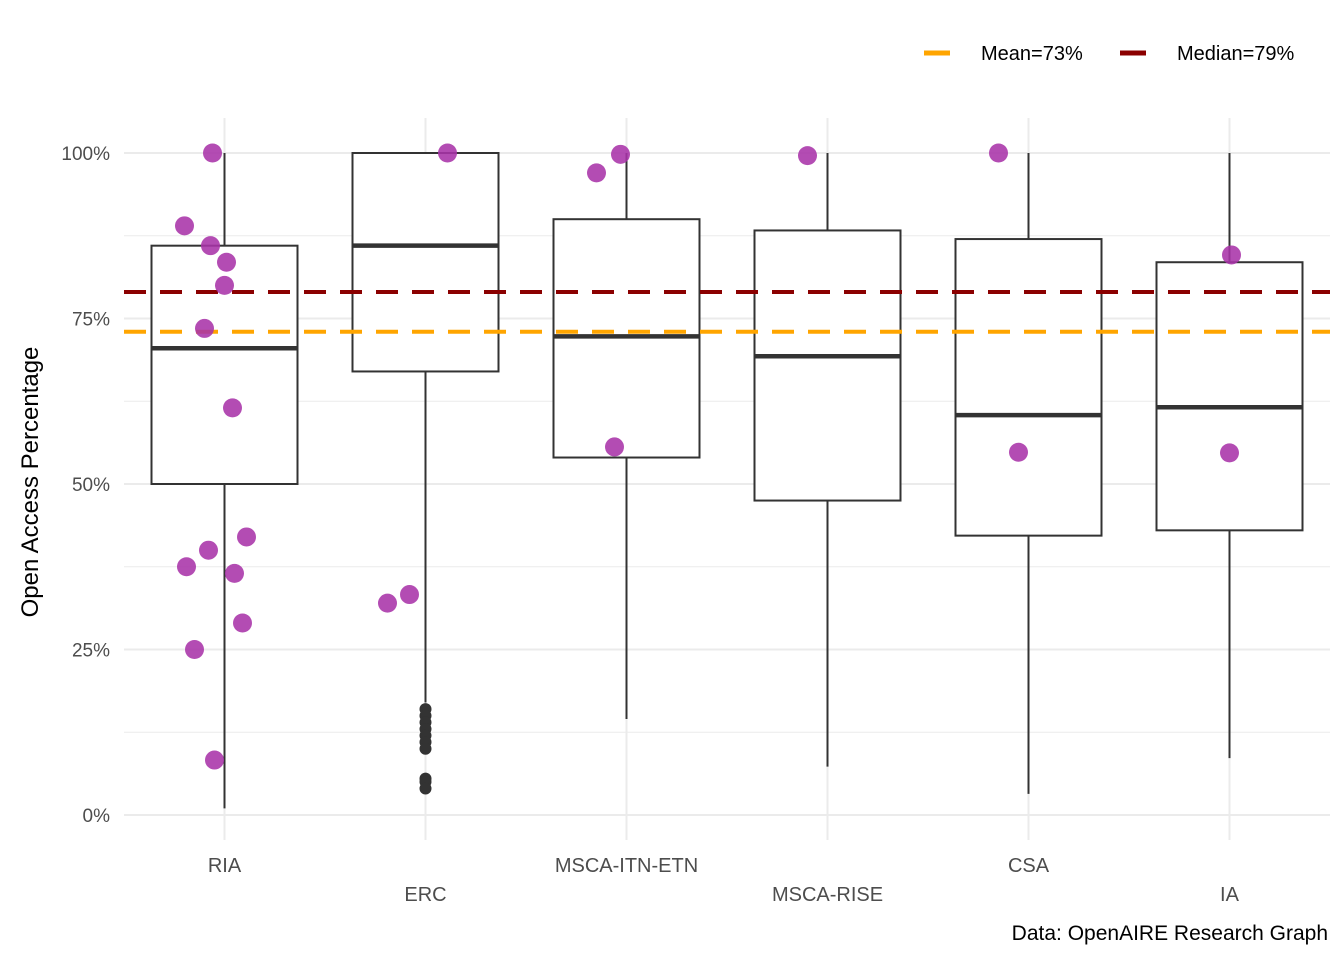 This screenshot has height=960, width=1344. What do you see at coordinates (626, 436) in the screenshot?
I see `box-msca-itn-etn` at bounding box center [626, 436].